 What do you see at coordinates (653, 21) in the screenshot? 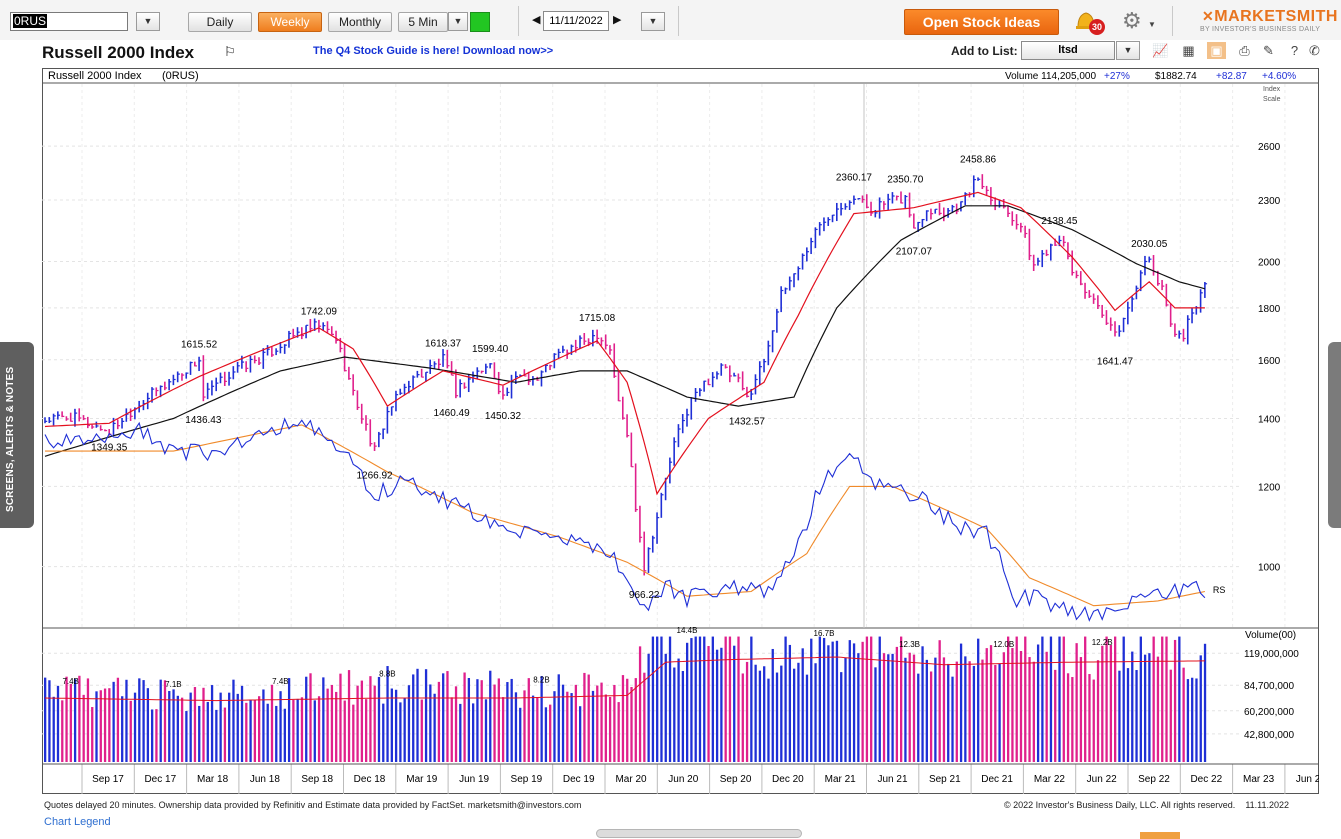
I see `date-dropdown-button: ▼` at bounding box center [653, 21].